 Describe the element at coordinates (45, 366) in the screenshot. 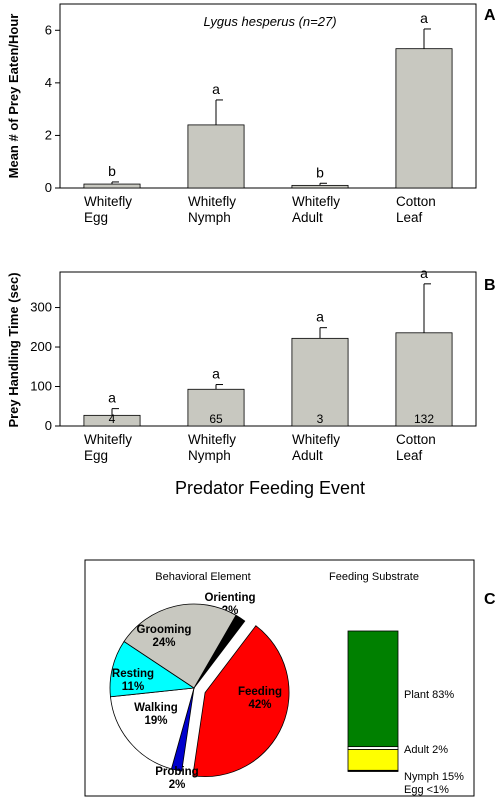

I see `panel-b-yticks: 0 100 200 300` at that location.